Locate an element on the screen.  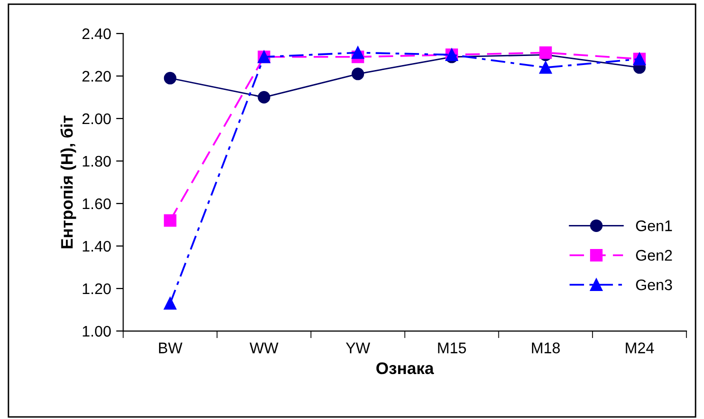
x-tick-label: M15 is located at coordinates (452, 348).